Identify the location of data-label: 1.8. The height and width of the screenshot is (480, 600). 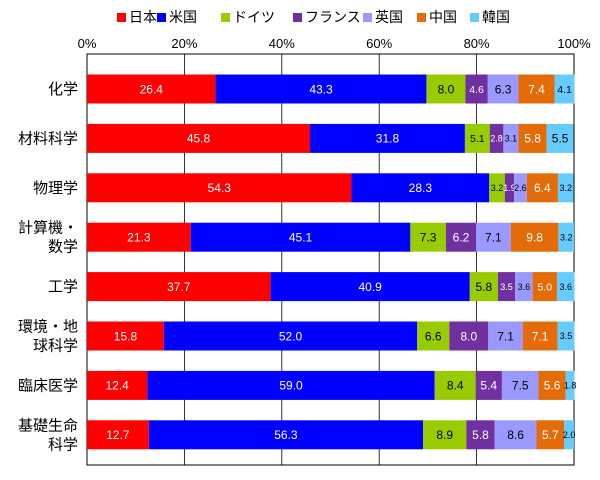
(570, 386).